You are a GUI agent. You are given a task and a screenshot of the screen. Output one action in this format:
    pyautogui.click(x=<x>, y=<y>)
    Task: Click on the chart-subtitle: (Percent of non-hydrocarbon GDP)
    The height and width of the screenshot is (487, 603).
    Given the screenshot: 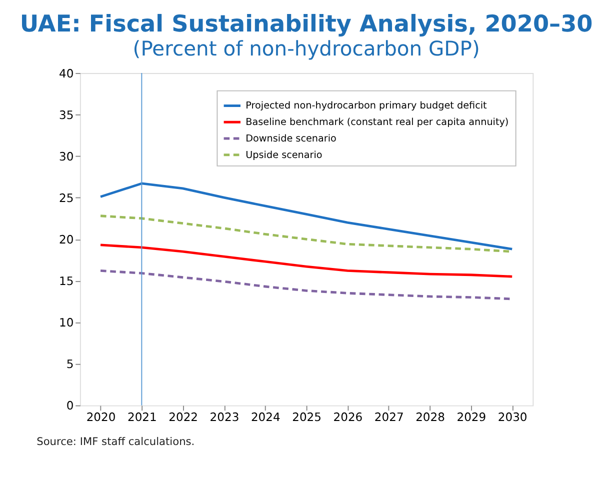 What is the action you would take?
    pyautogui.click(x=306, y=48)
    